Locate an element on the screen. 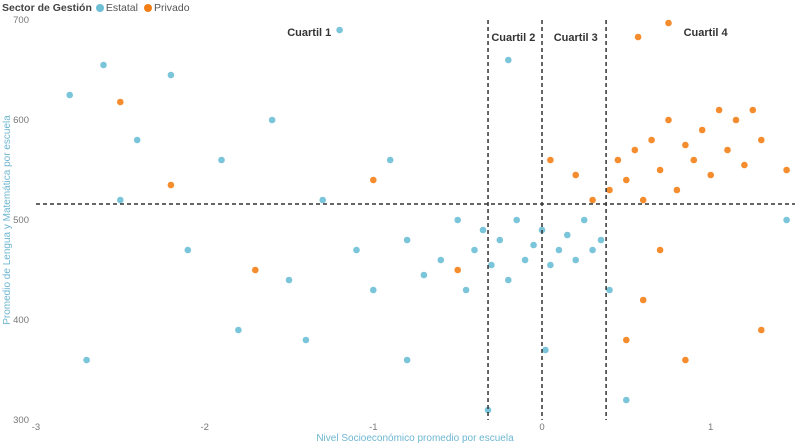  legend-item-estatal: Estatal is located at coordinates (116, 8).